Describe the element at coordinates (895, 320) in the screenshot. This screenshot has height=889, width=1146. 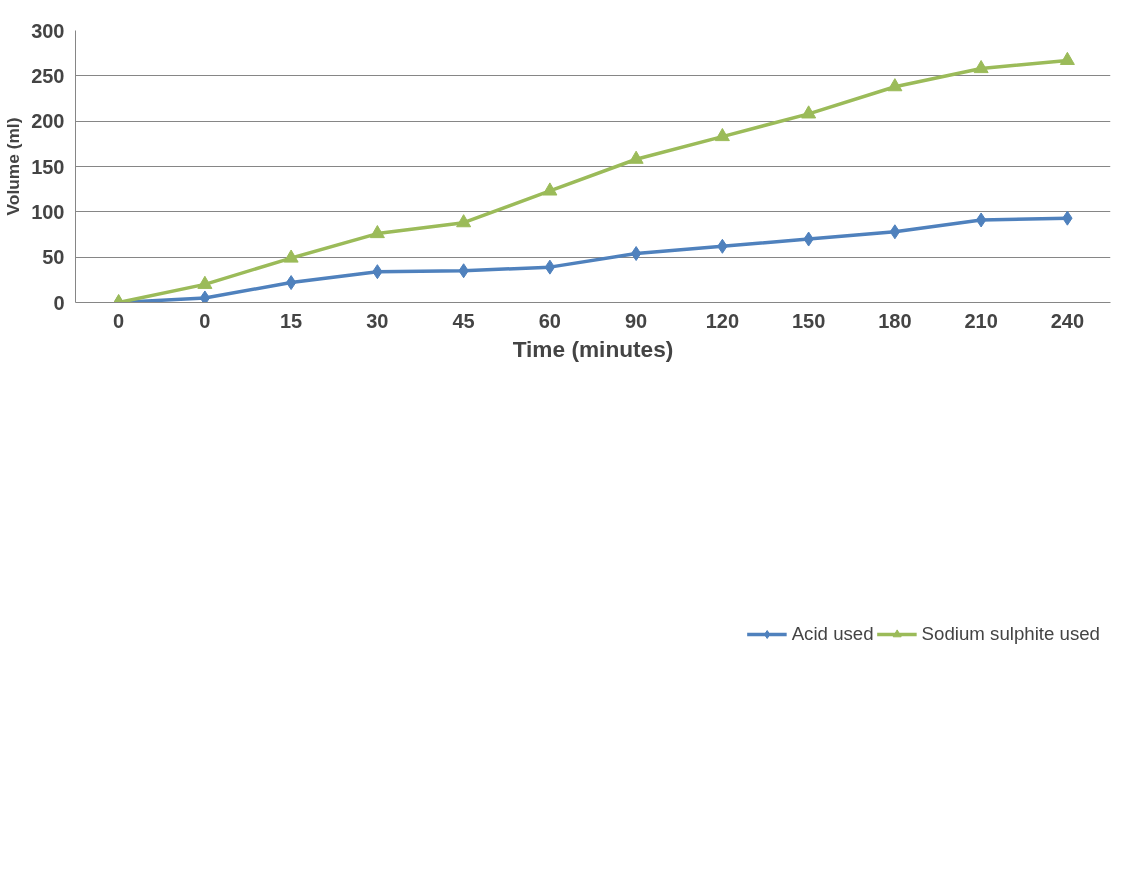
I see `x-tick-label: 180` at that location.